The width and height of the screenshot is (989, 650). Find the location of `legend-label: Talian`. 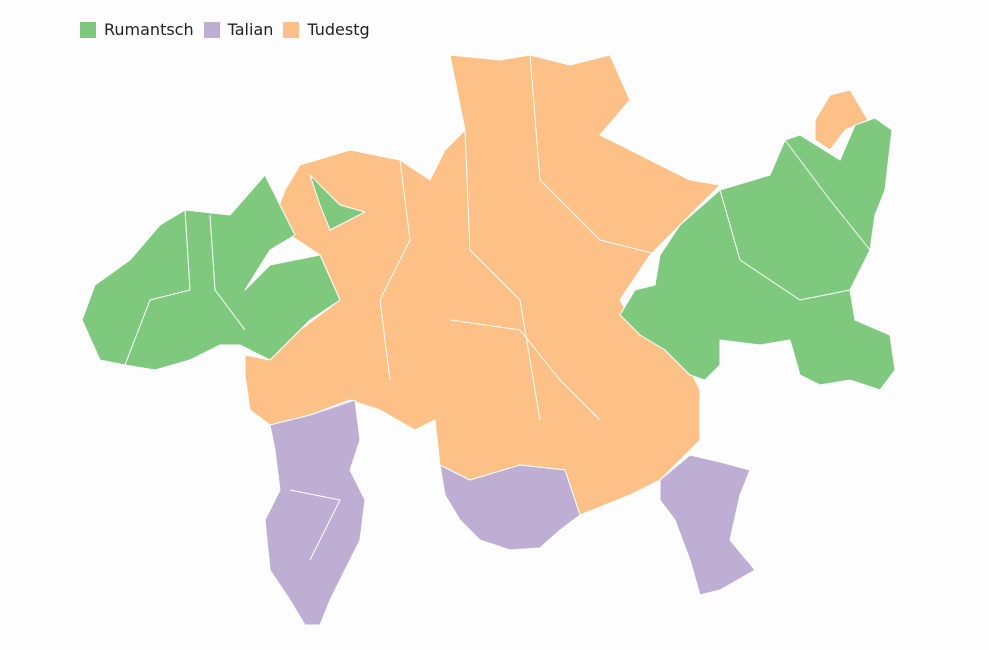

legend-label: Talian is located at coordinates (250, 29).